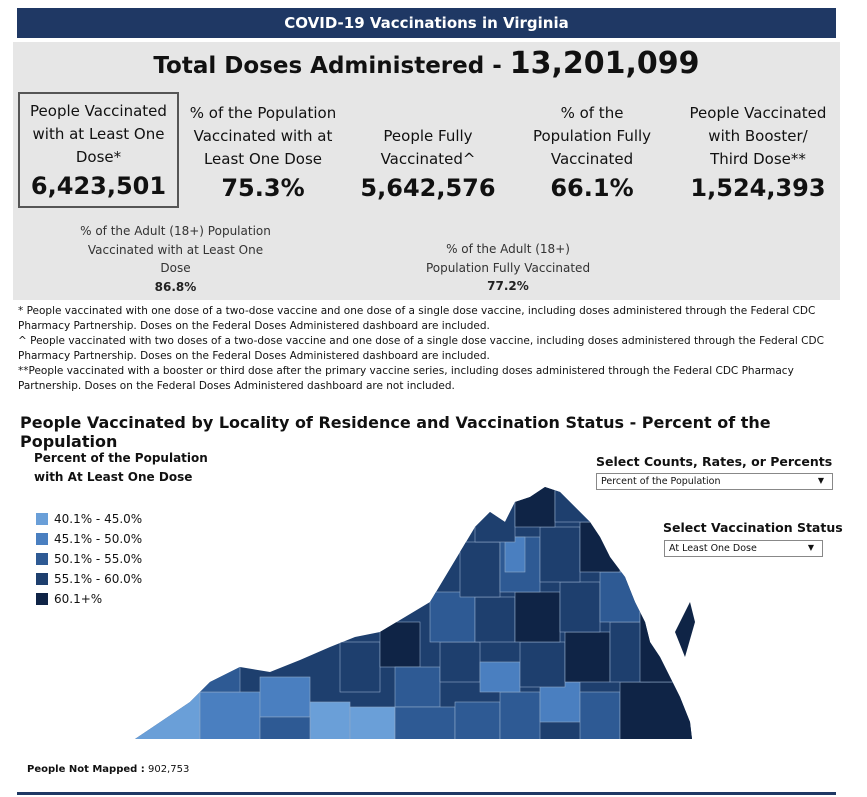 The width and height of the screenshot is (867, 797). Describe the element at coordinates (713, 548) in the screenshot. I see `status-select-value: At Least One Dose` at that location.